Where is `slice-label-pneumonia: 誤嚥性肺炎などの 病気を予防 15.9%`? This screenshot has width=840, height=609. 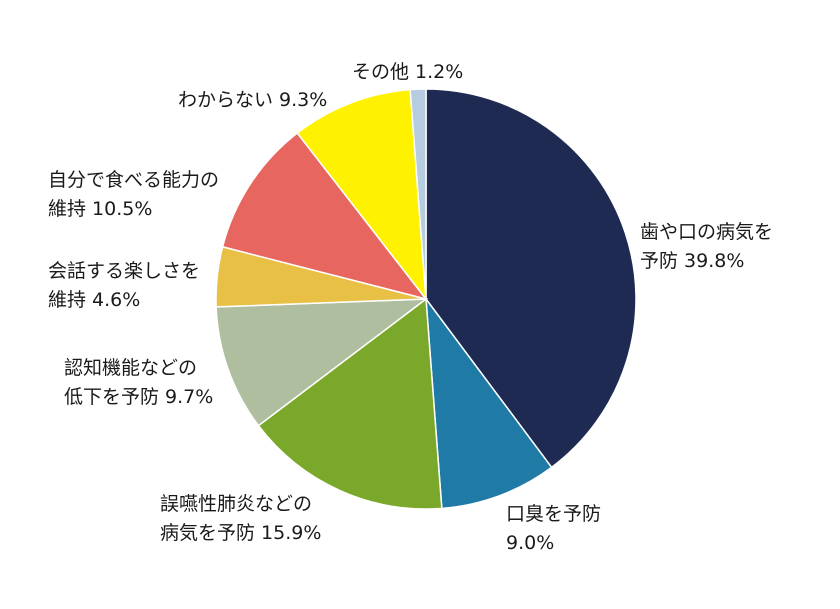
slice-label-pneumonia: 誤嚥性肺炎などの 病気を予防 15.9% is located at coordinates (240, 519).